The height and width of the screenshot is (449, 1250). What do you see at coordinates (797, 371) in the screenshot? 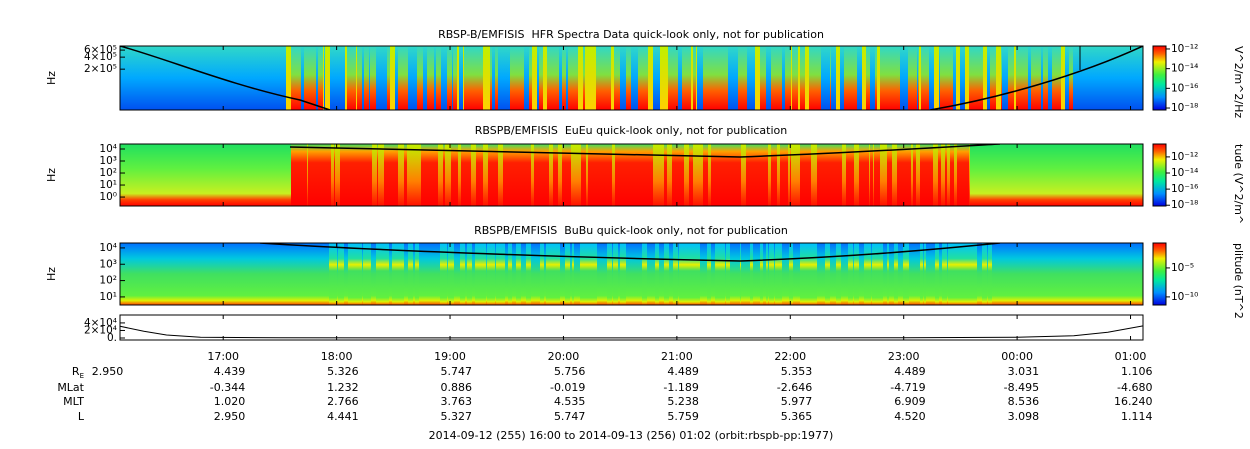
I see `ephemeris-value: 5.353` at bounding box center [797, 371].